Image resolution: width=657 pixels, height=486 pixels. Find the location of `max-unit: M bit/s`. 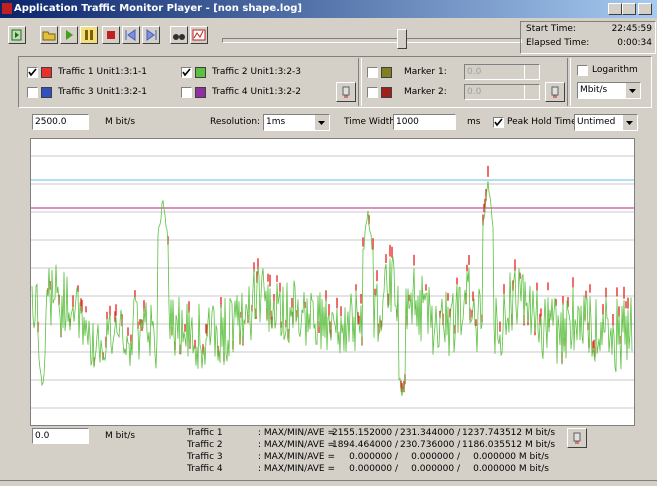

max-unit: M bit/s is located at coordinates (120, 122).